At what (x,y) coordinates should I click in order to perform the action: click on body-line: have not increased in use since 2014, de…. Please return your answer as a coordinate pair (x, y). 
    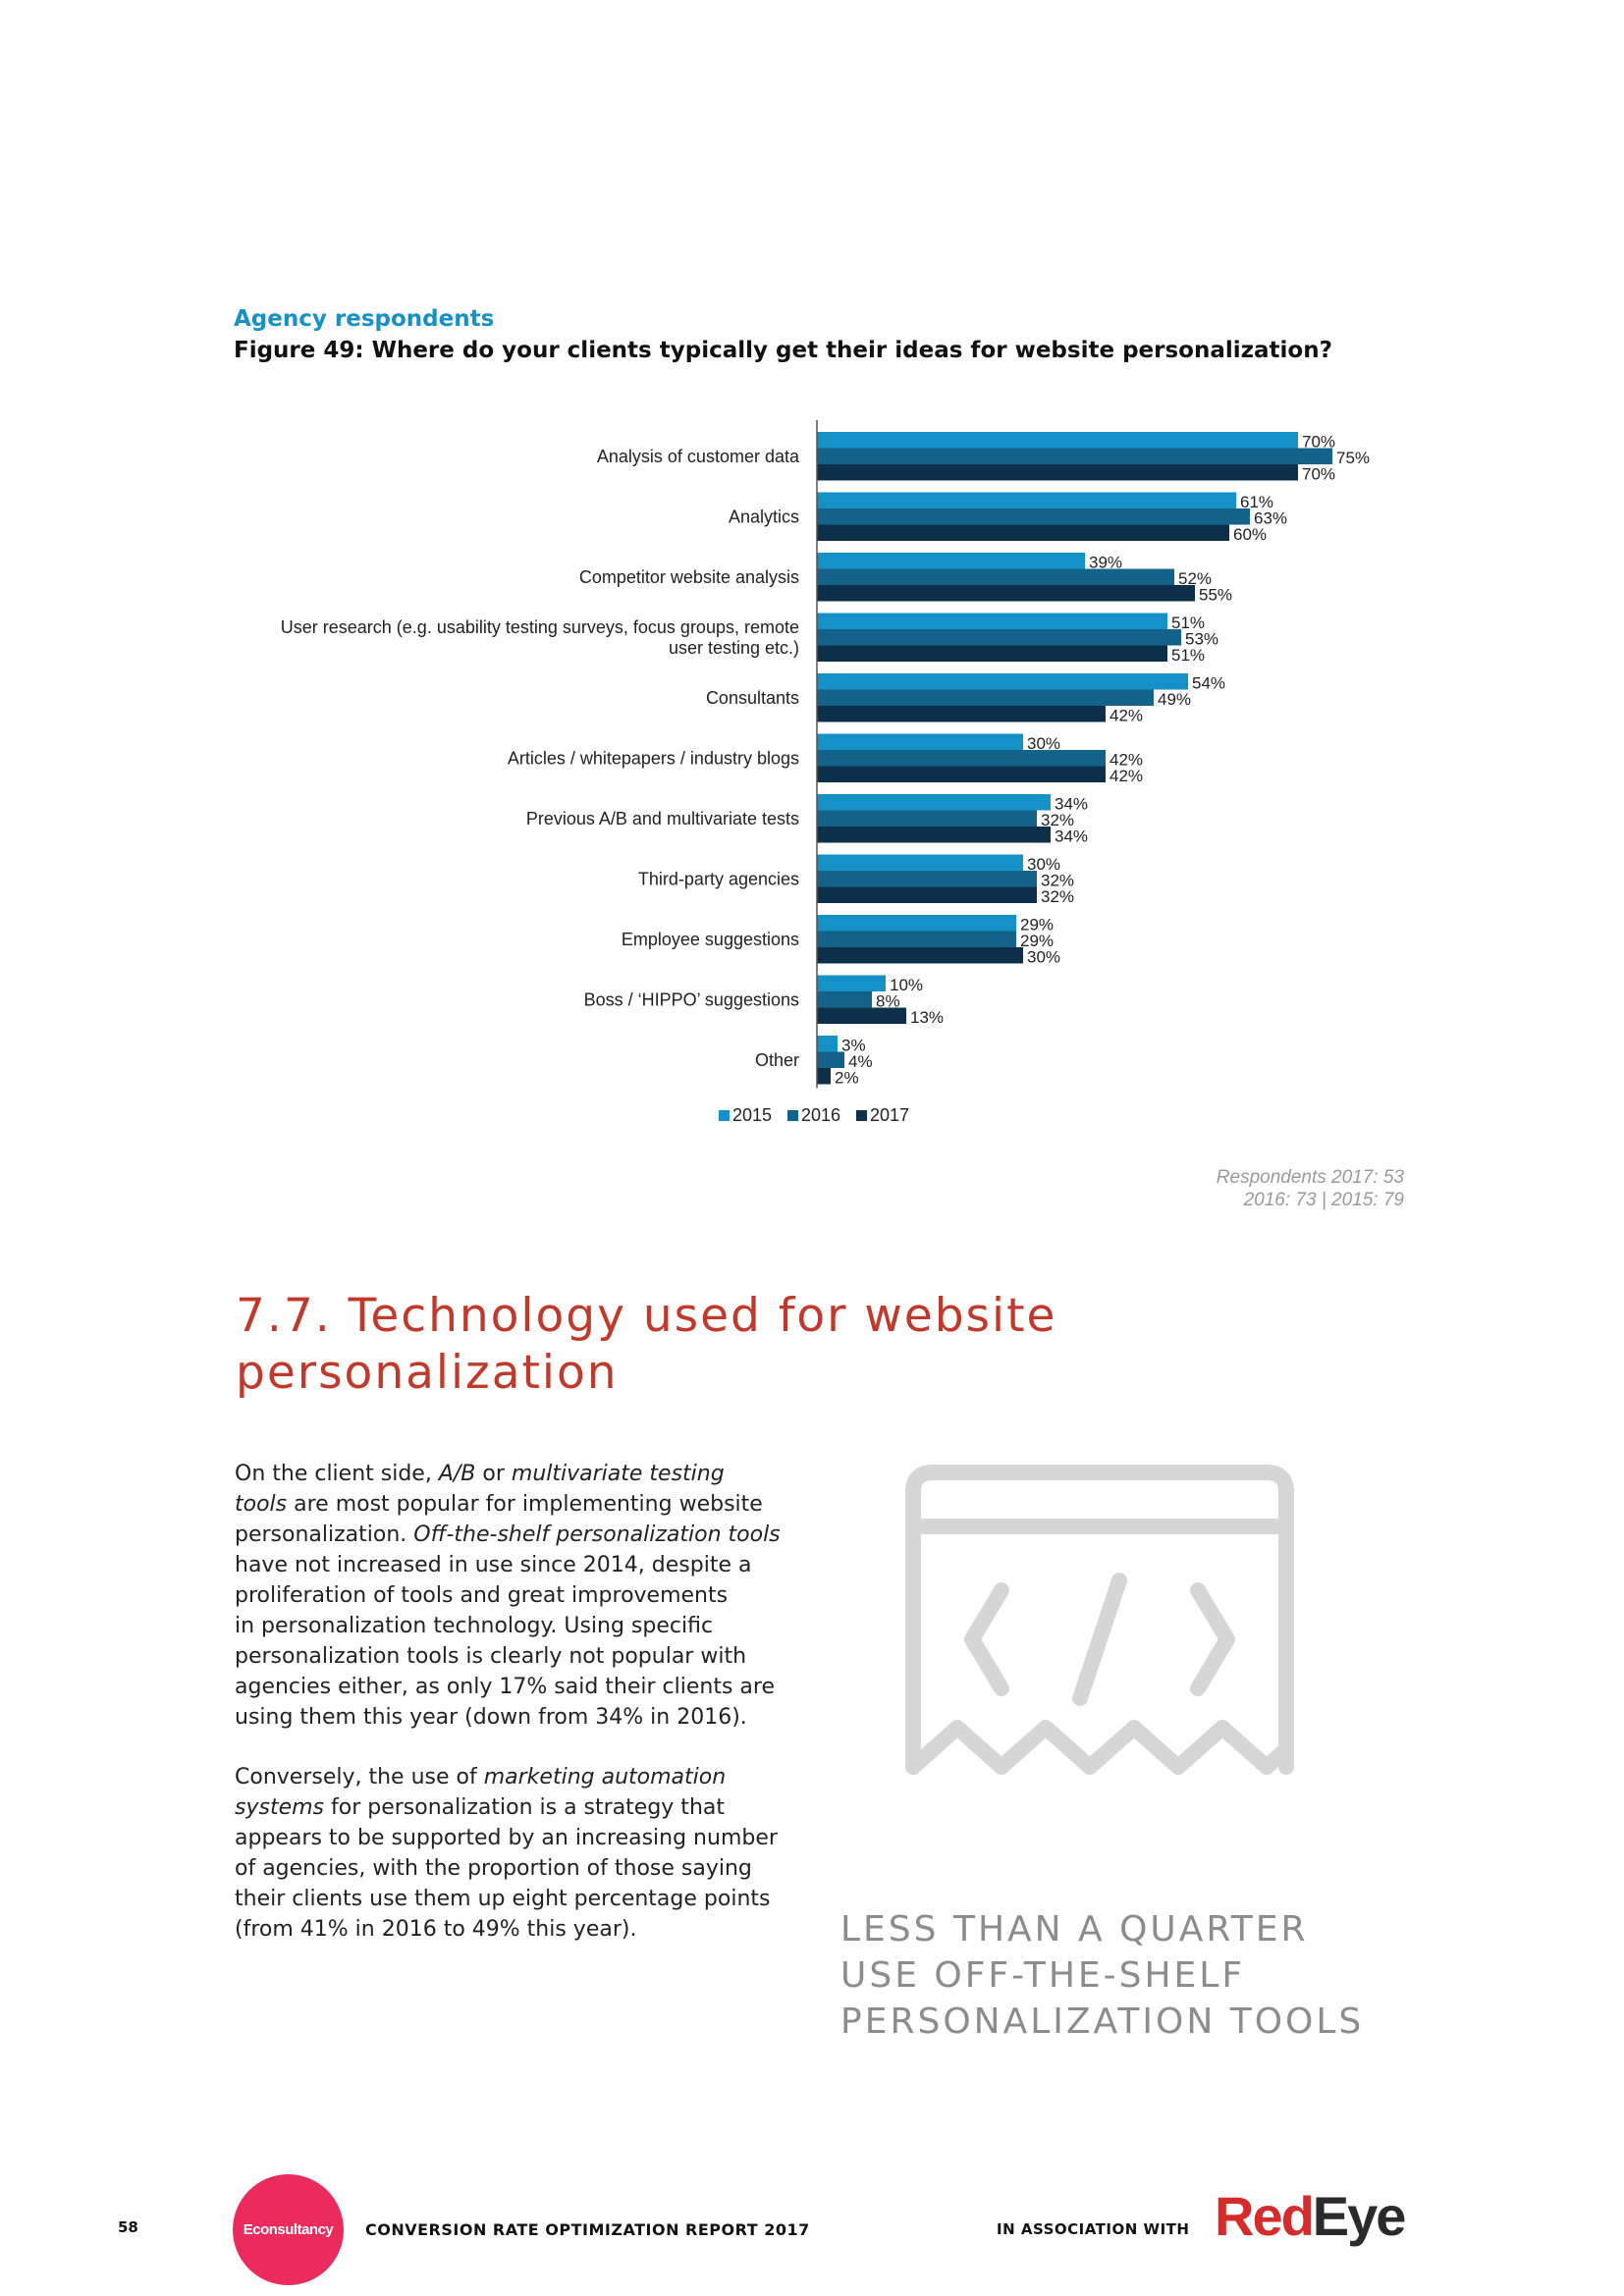
    Looking at the image, I should click on (493, 1565).